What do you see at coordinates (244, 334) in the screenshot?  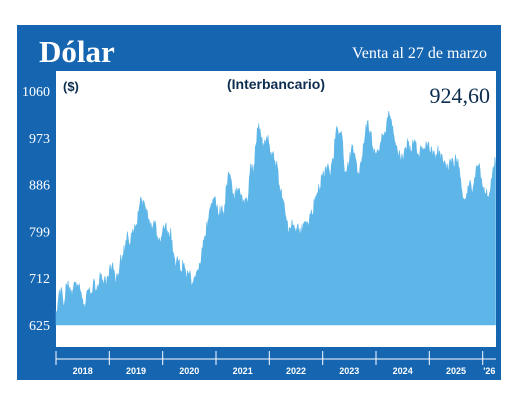 I see `month-letter-42: E` at bounding box center [244, 334].